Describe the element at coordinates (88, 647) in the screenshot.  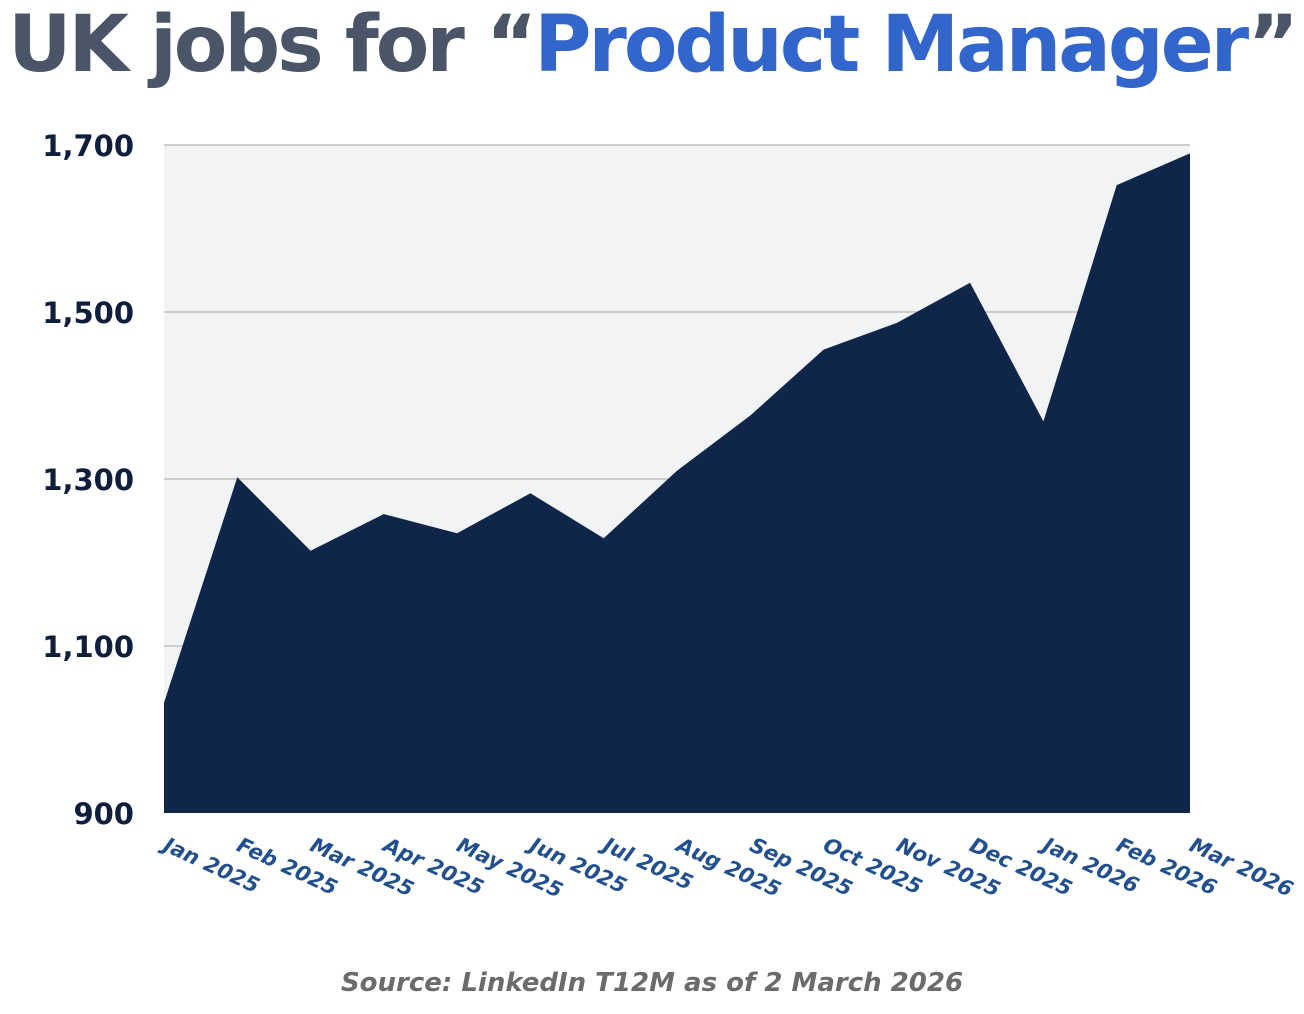
I see `y-tick-label: 1,100` at that location.